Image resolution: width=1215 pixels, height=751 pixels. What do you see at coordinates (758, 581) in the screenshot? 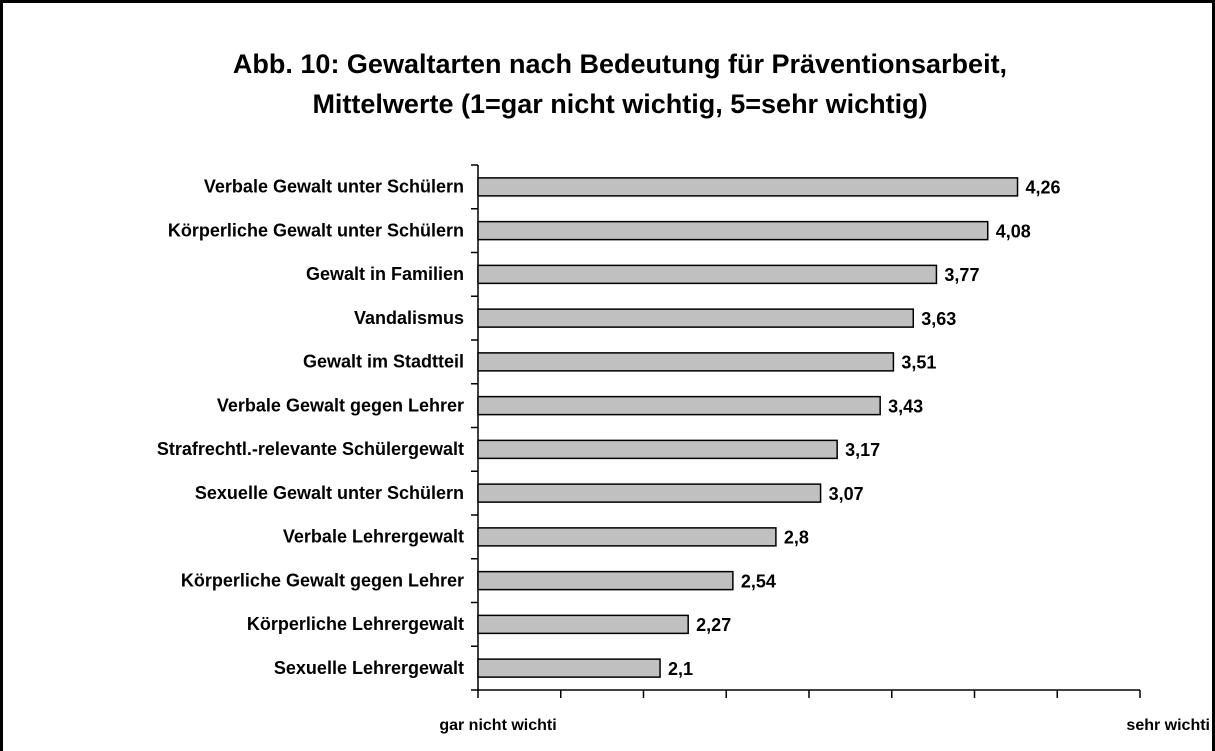
I see `value-label: 2,54` at bounding box center [758, 581].